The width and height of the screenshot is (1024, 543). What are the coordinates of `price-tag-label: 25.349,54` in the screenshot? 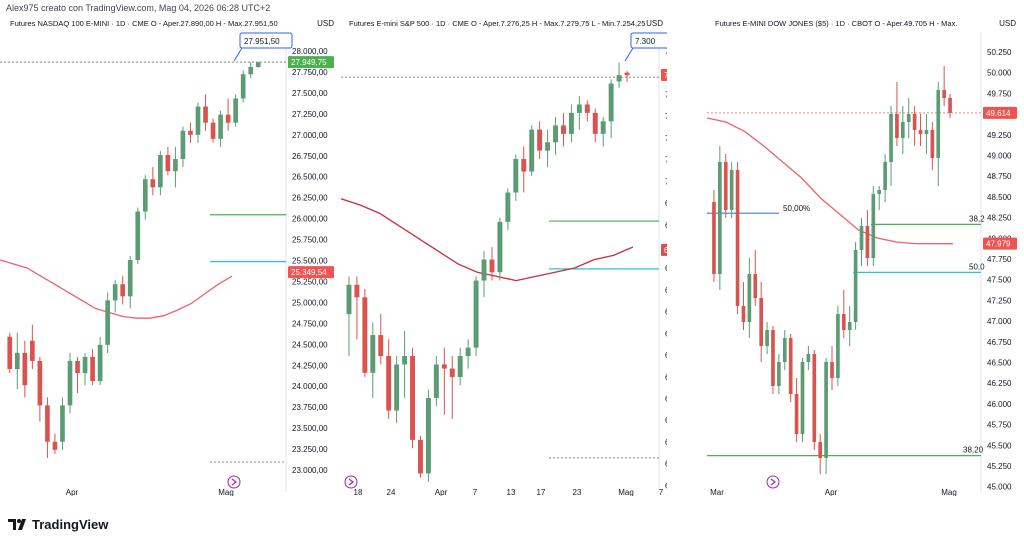 It's located at (309, 272).